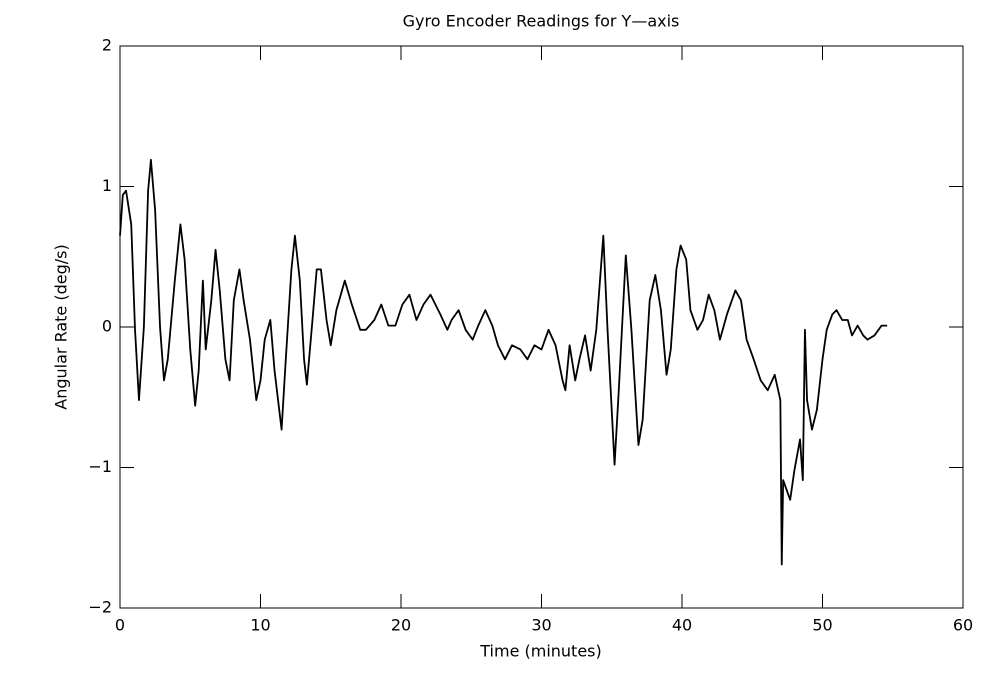  What do you see at coordinates (260, 625) in the screenshot?
I see `x-tick-label: 10` at bounding box center [260, 625].